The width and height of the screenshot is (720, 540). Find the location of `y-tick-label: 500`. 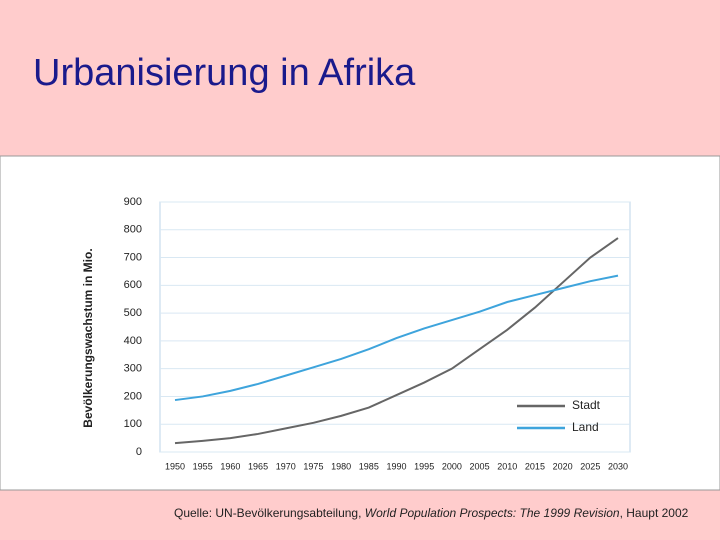

y-tick-label: 500 is located at coordinates (133, 313).